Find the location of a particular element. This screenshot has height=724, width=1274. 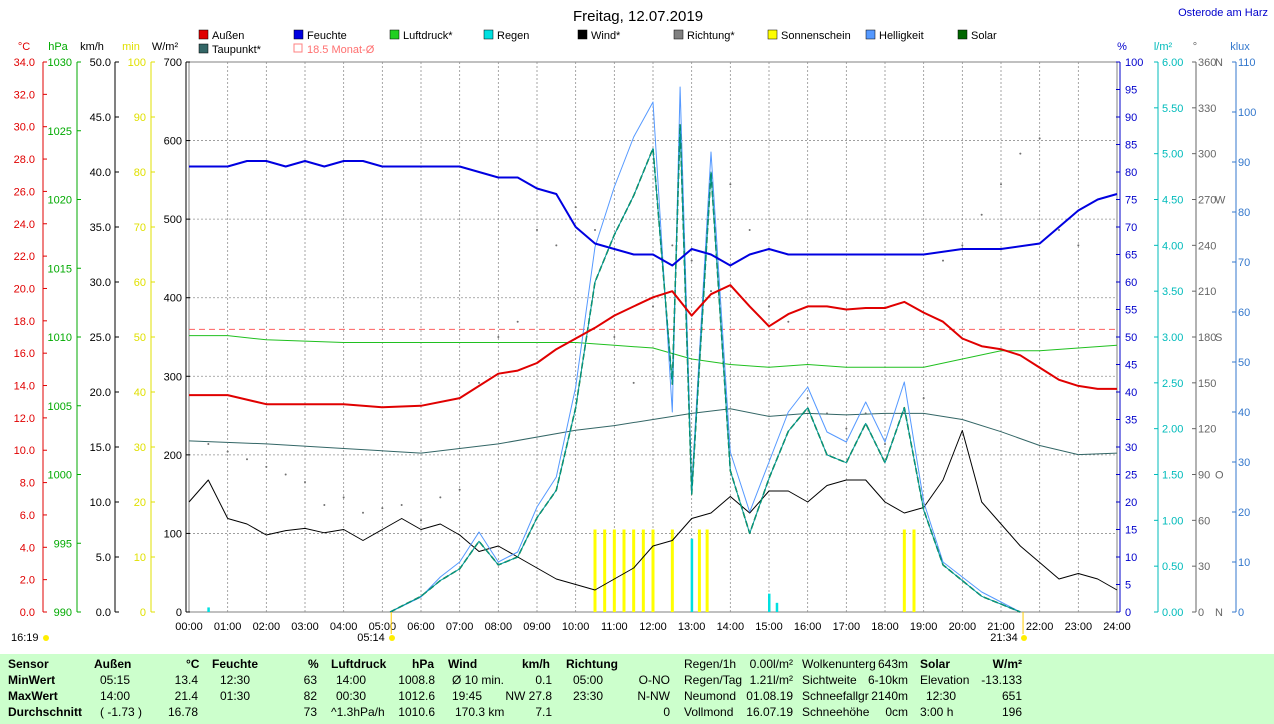

tick-label-pct-11: 55 is located at coordinates (1131, 311).